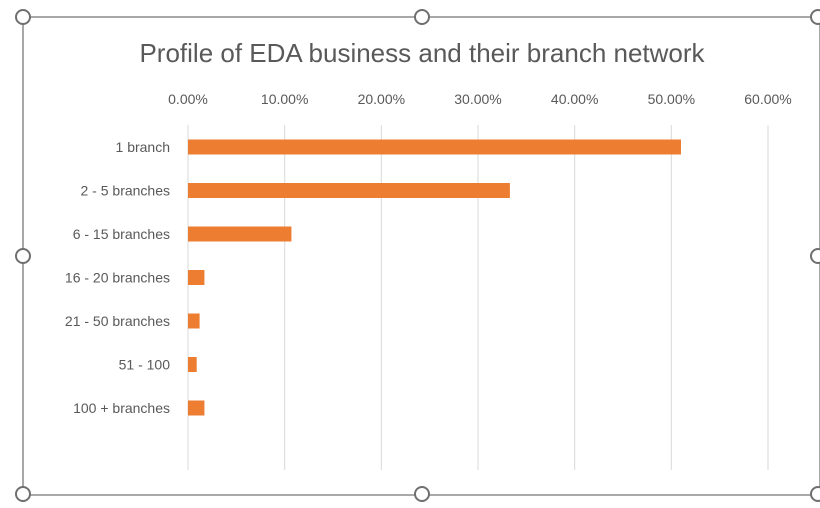 This screenshot has width=820, height=508. I want to click on x-tick-label: 0.00%, so click(188, 99).